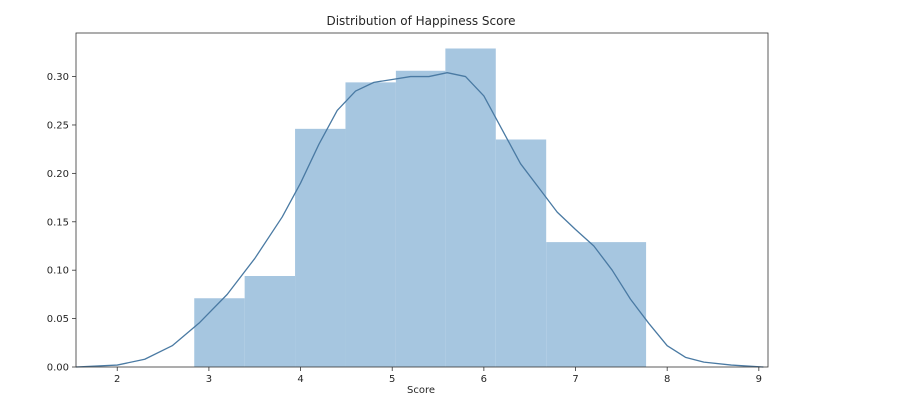 The height and width of the screenshot is (413, 899). I want to click on chart-title: Distribution of Happiness Score, so click(420, 21).